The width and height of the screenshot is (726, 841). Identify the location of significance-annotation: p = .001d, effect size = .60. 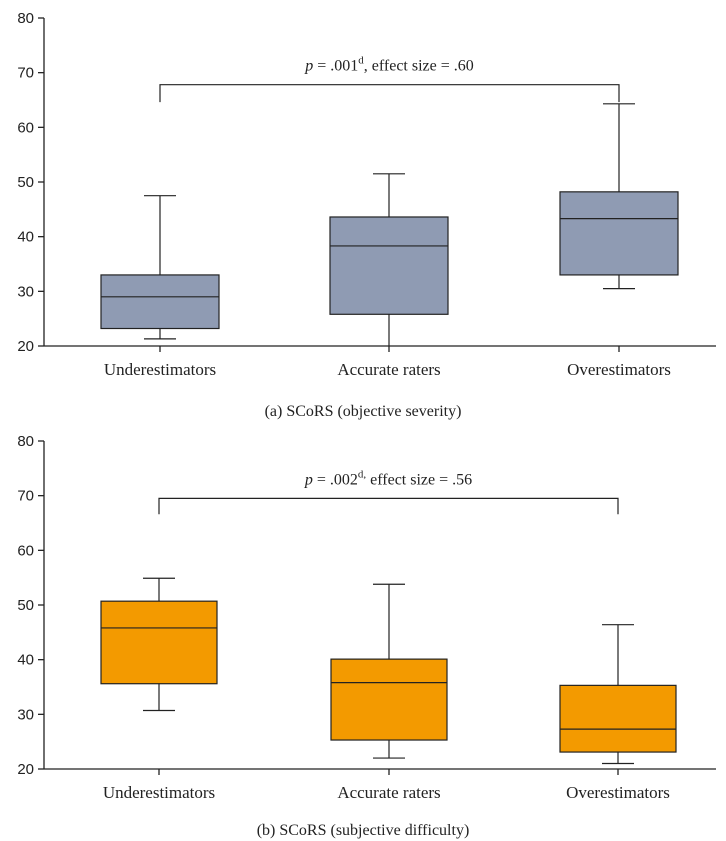
(389, 65).